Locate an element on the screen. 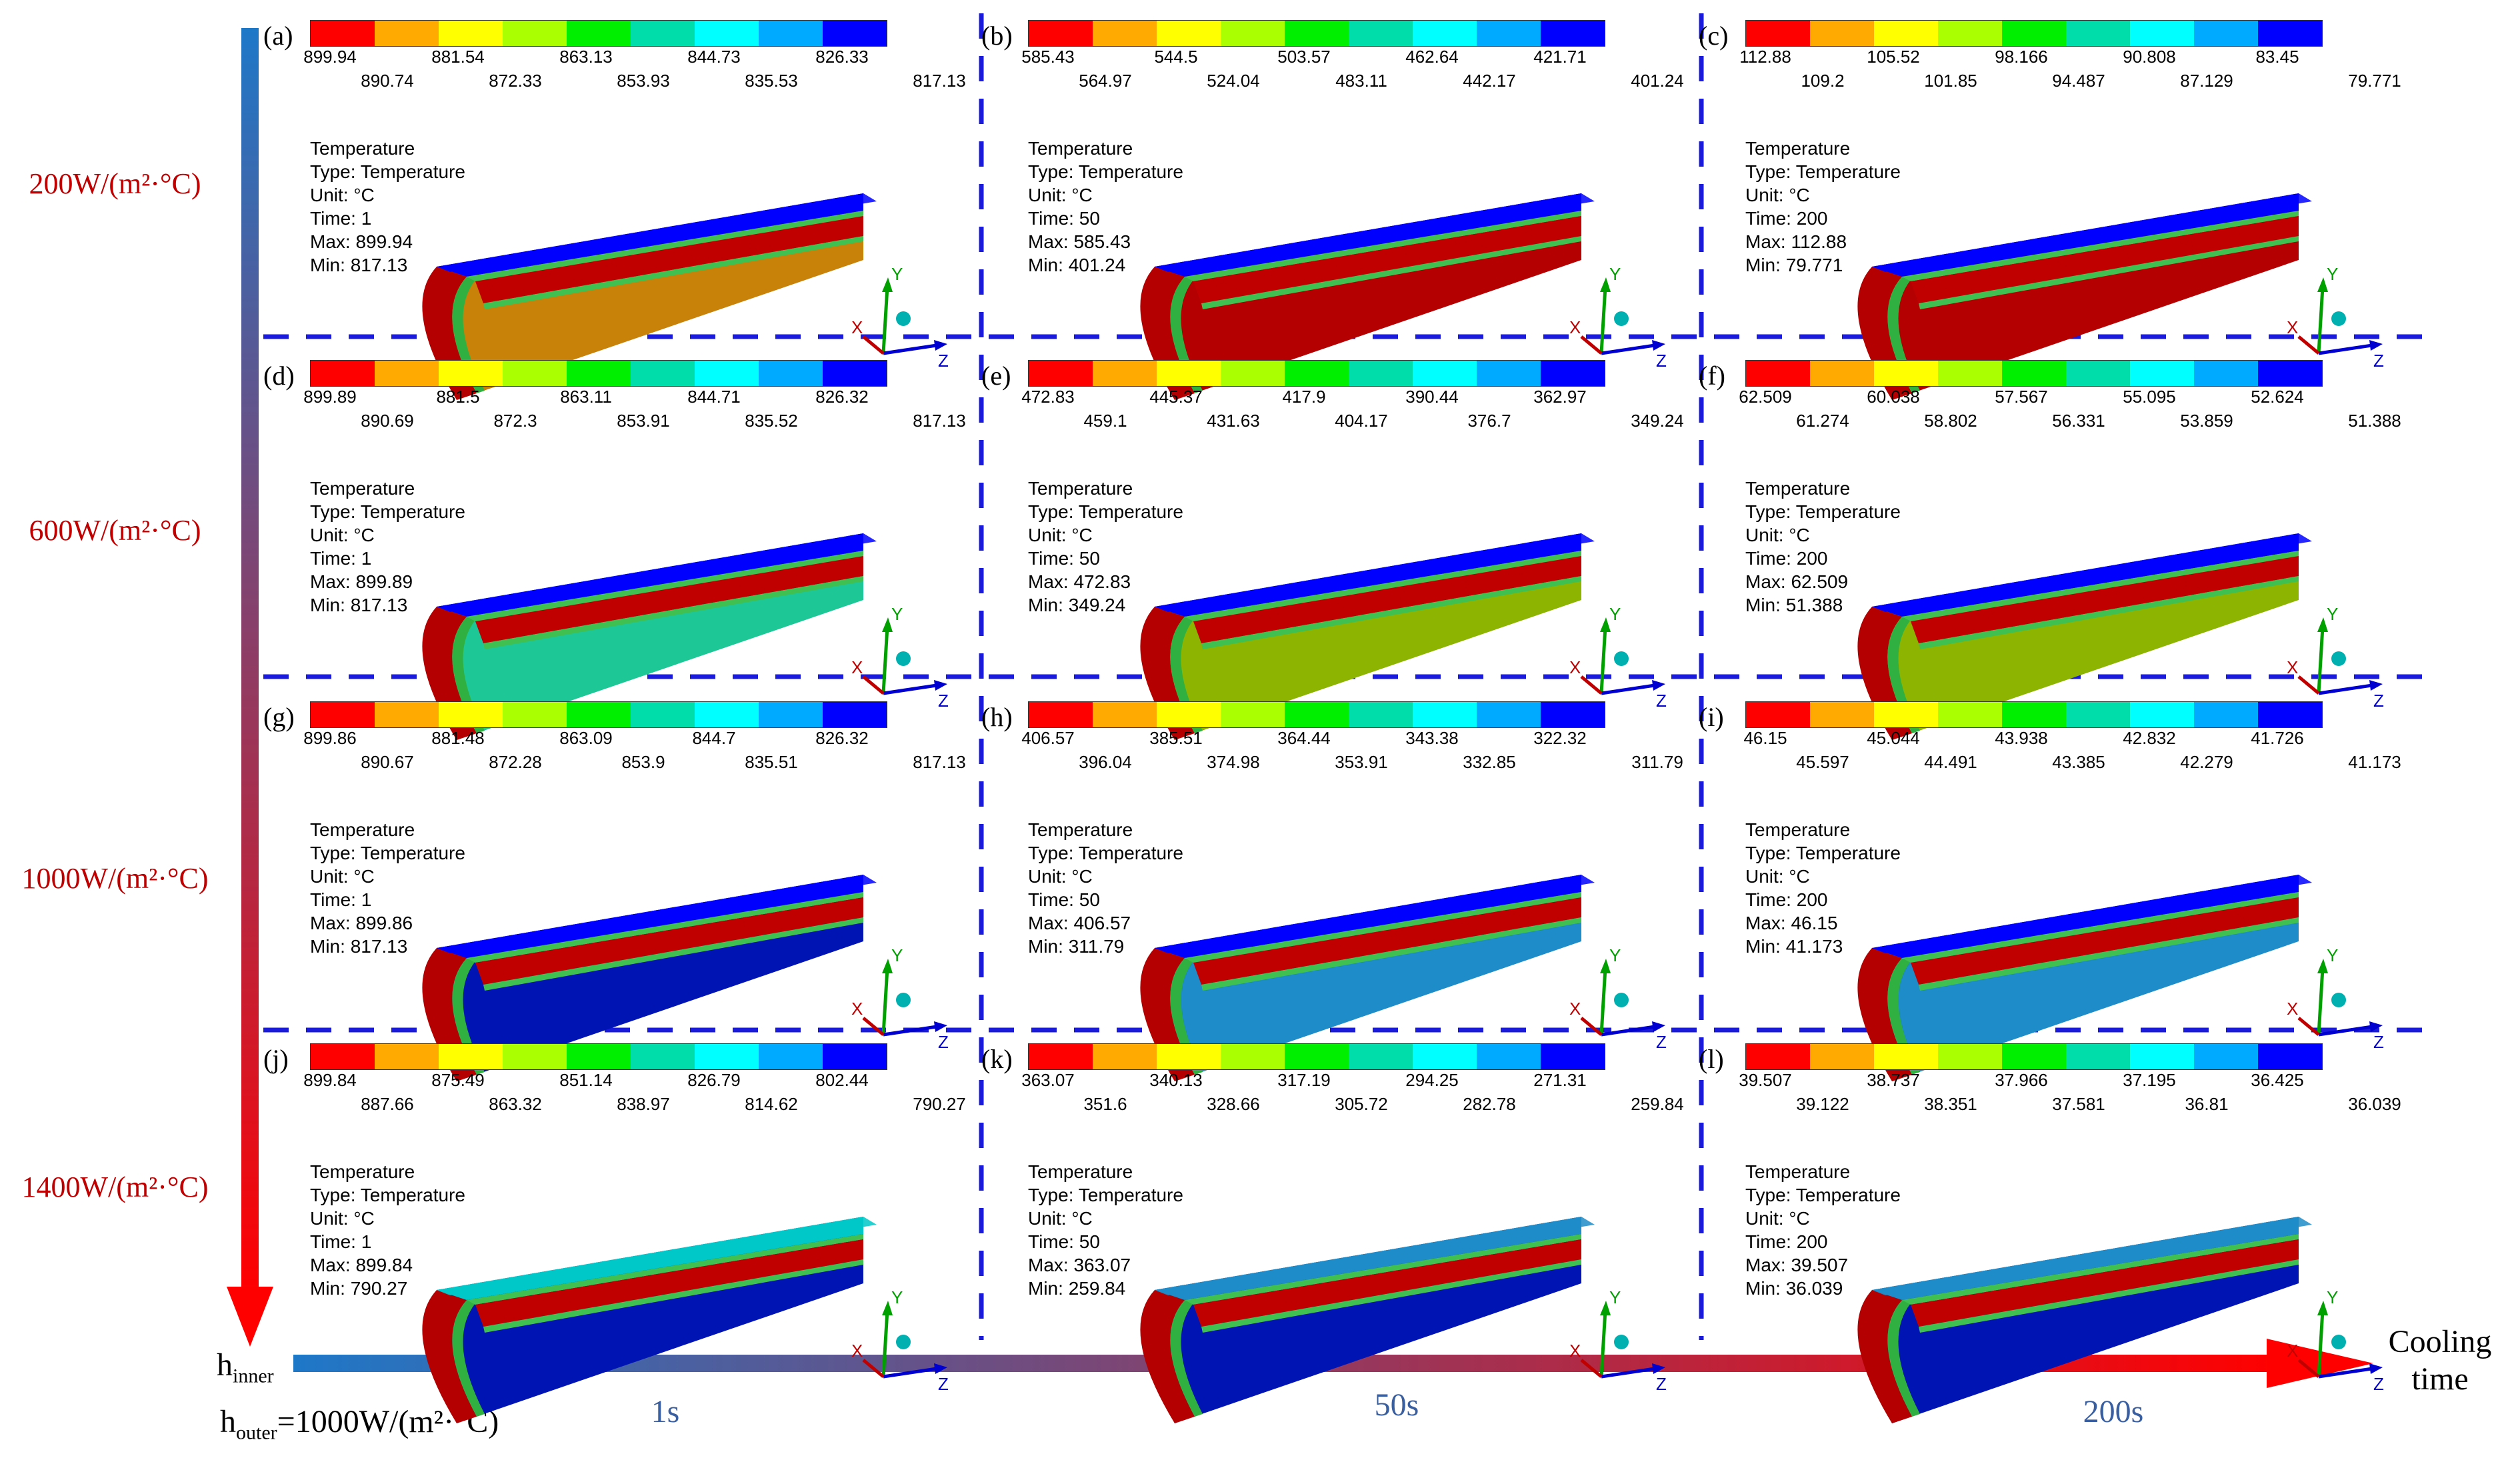 The width and height of the screenshot is (2520, 1472). y-axis-arrowhead is located at coordinates (1605, 624).